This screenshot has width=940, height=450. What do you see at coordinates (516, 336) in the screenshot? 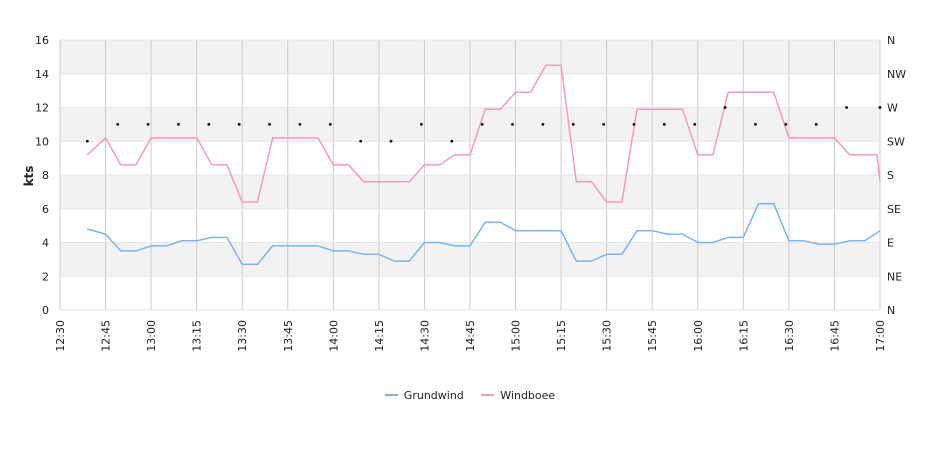
I see `x-tick-label: 15:00` at bounding box center [516, 336].